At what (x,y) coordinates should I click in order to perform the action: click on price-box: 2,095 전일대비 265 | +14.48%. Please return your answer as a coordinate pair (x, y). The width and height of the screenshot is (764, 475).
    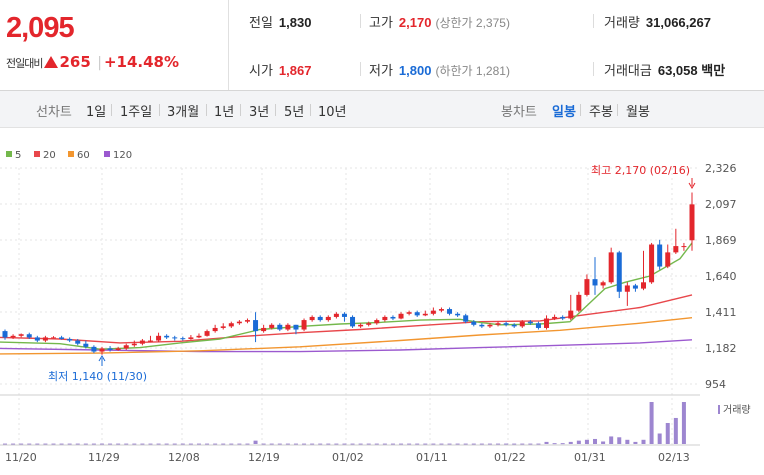
    Looking at the image, I should click on (114, 45).